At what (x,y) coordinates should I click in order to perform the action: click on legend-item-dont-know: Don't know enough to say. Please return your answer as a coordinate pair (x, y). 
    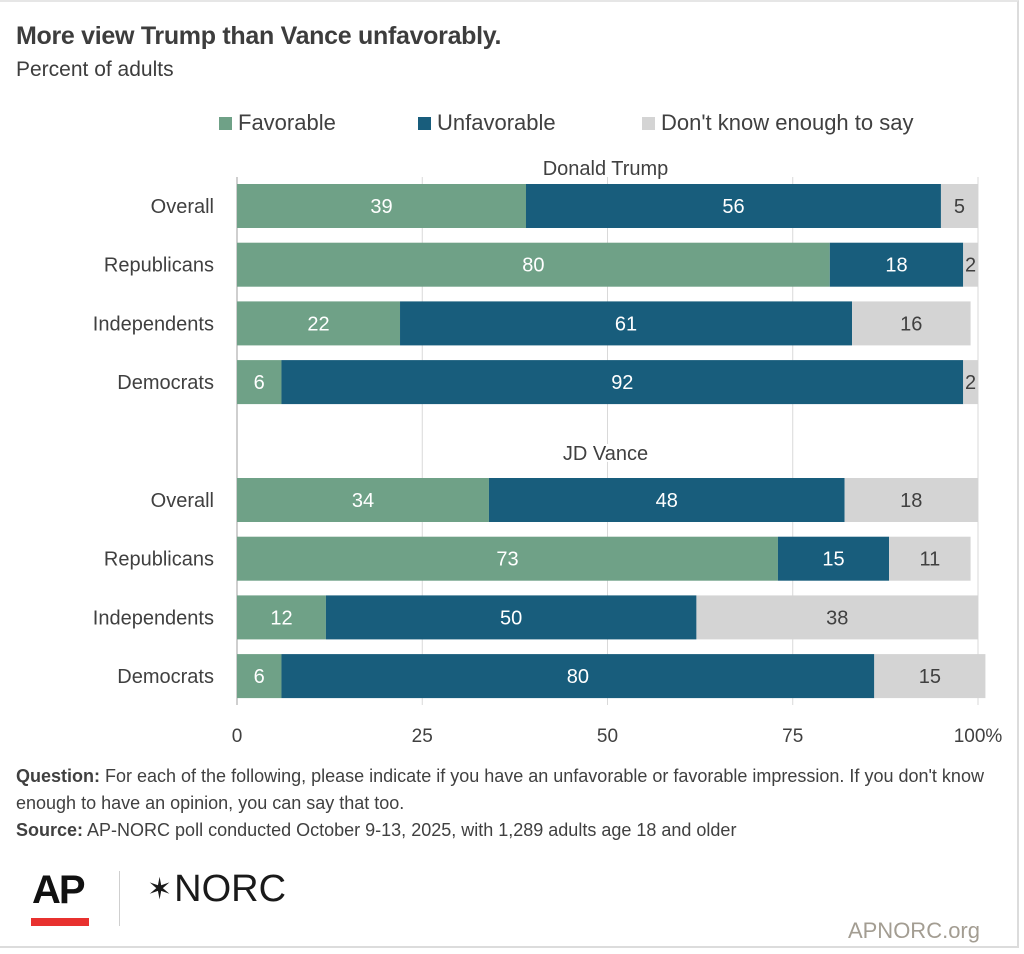
    Looking at the image, I should click on (777, 123).